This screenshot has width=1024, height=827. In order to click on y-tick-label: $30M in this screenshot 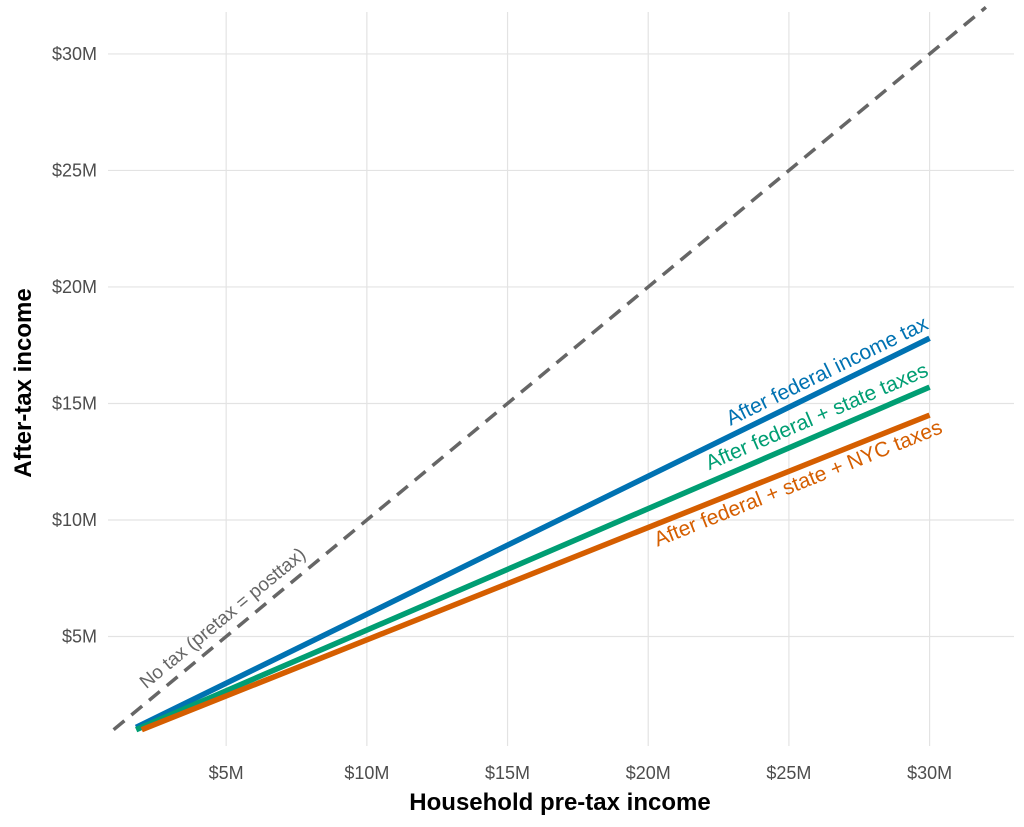, I will do `click(74, 54)`.